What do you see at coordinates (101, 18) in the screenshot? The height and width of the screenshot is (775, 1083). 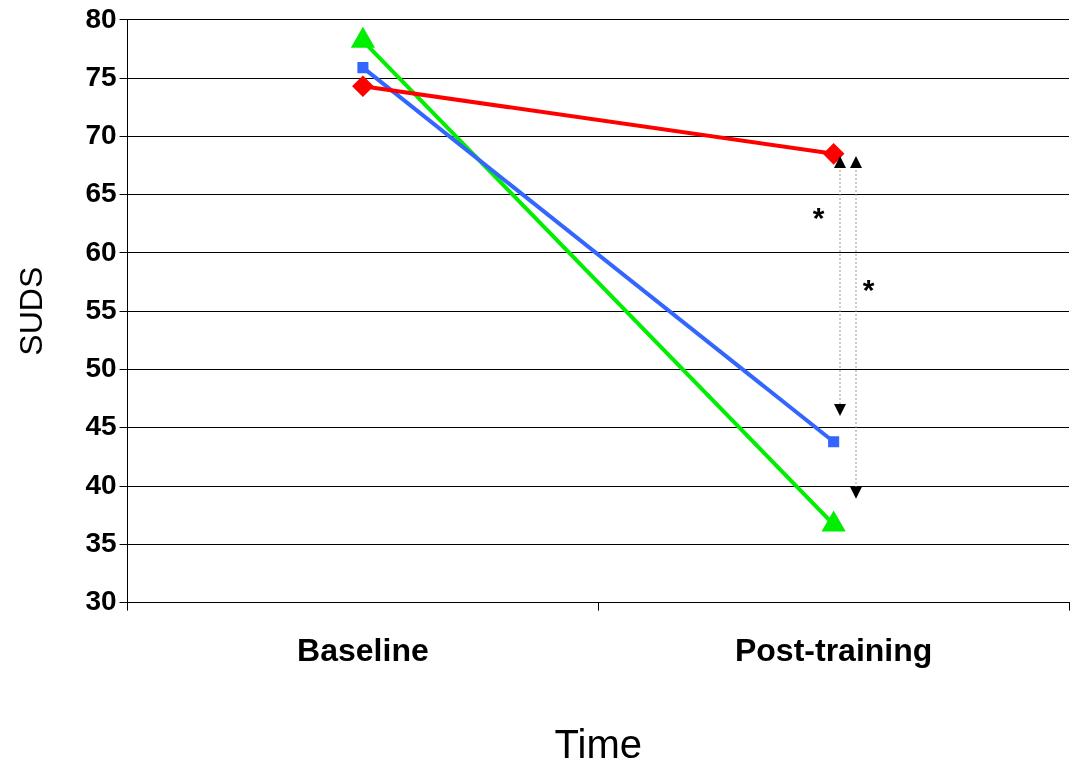 I see `y-tick-label: 80` at bounding box center [101, 18].